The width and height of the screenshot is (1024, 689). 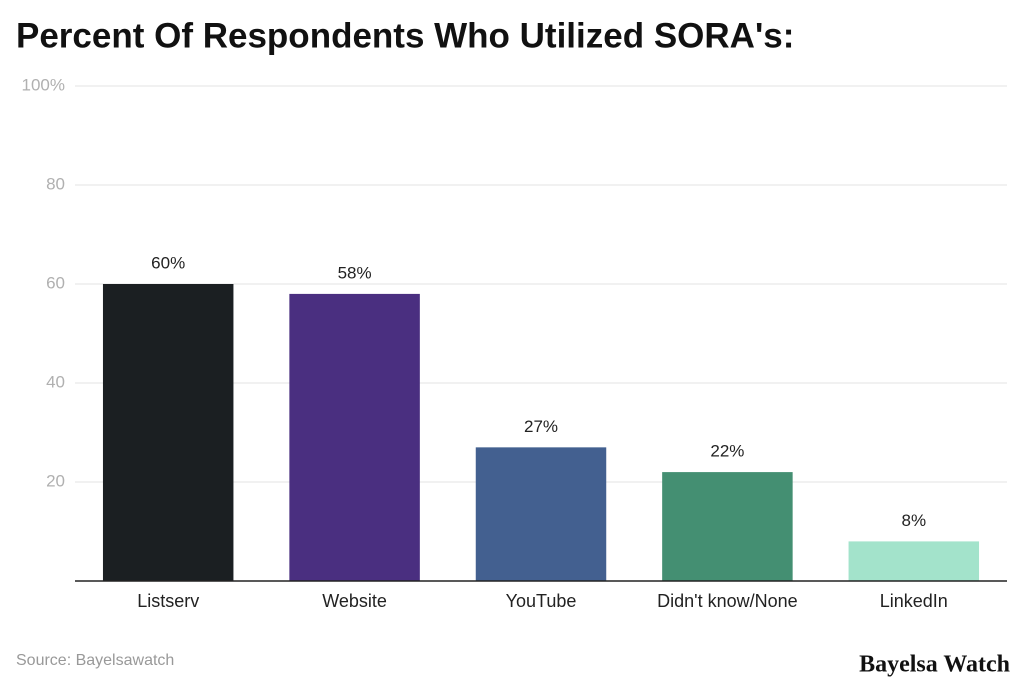 What do you see at coordinates (55, 282) in the screenshot?
I see `y-tick-label: 60` at bounding box center [55, 282].